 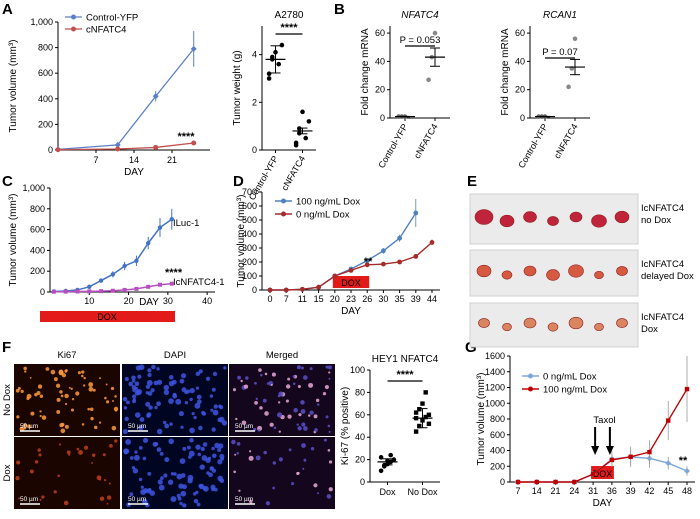 What do you see at coordinates (360, 437) in the screenshot?
I see `y-tick-label: 40` at bounding box center [360, 437].